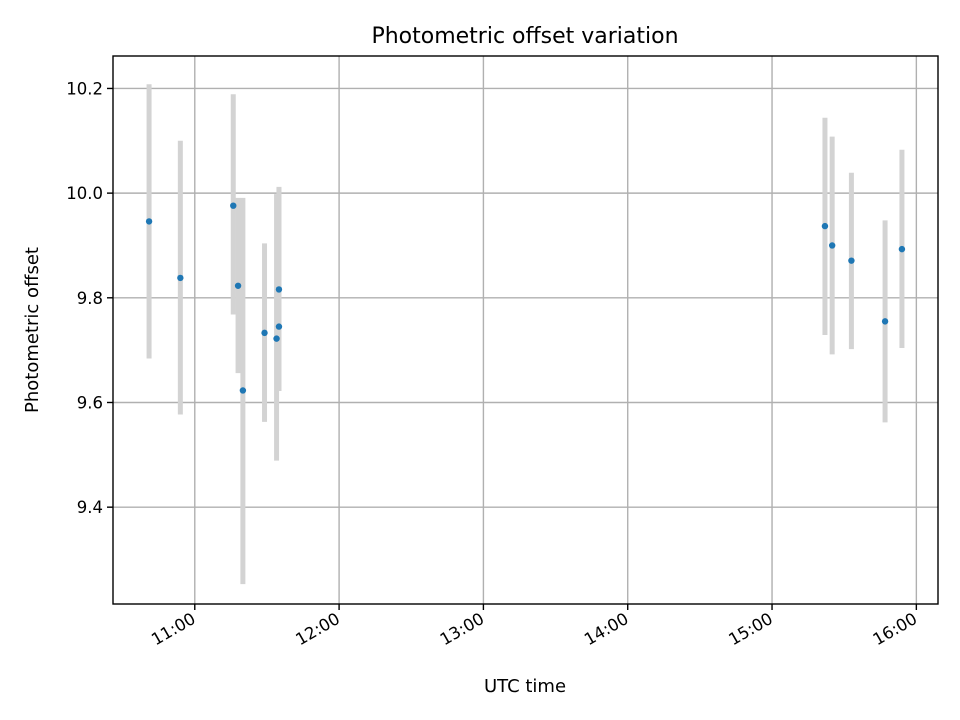 This screenshot has height=720, width=960. What do you see at coordinates (90, 402) in the screenshot?
I see `y-tick-label: 9.6` at bounding box center [90, 402].